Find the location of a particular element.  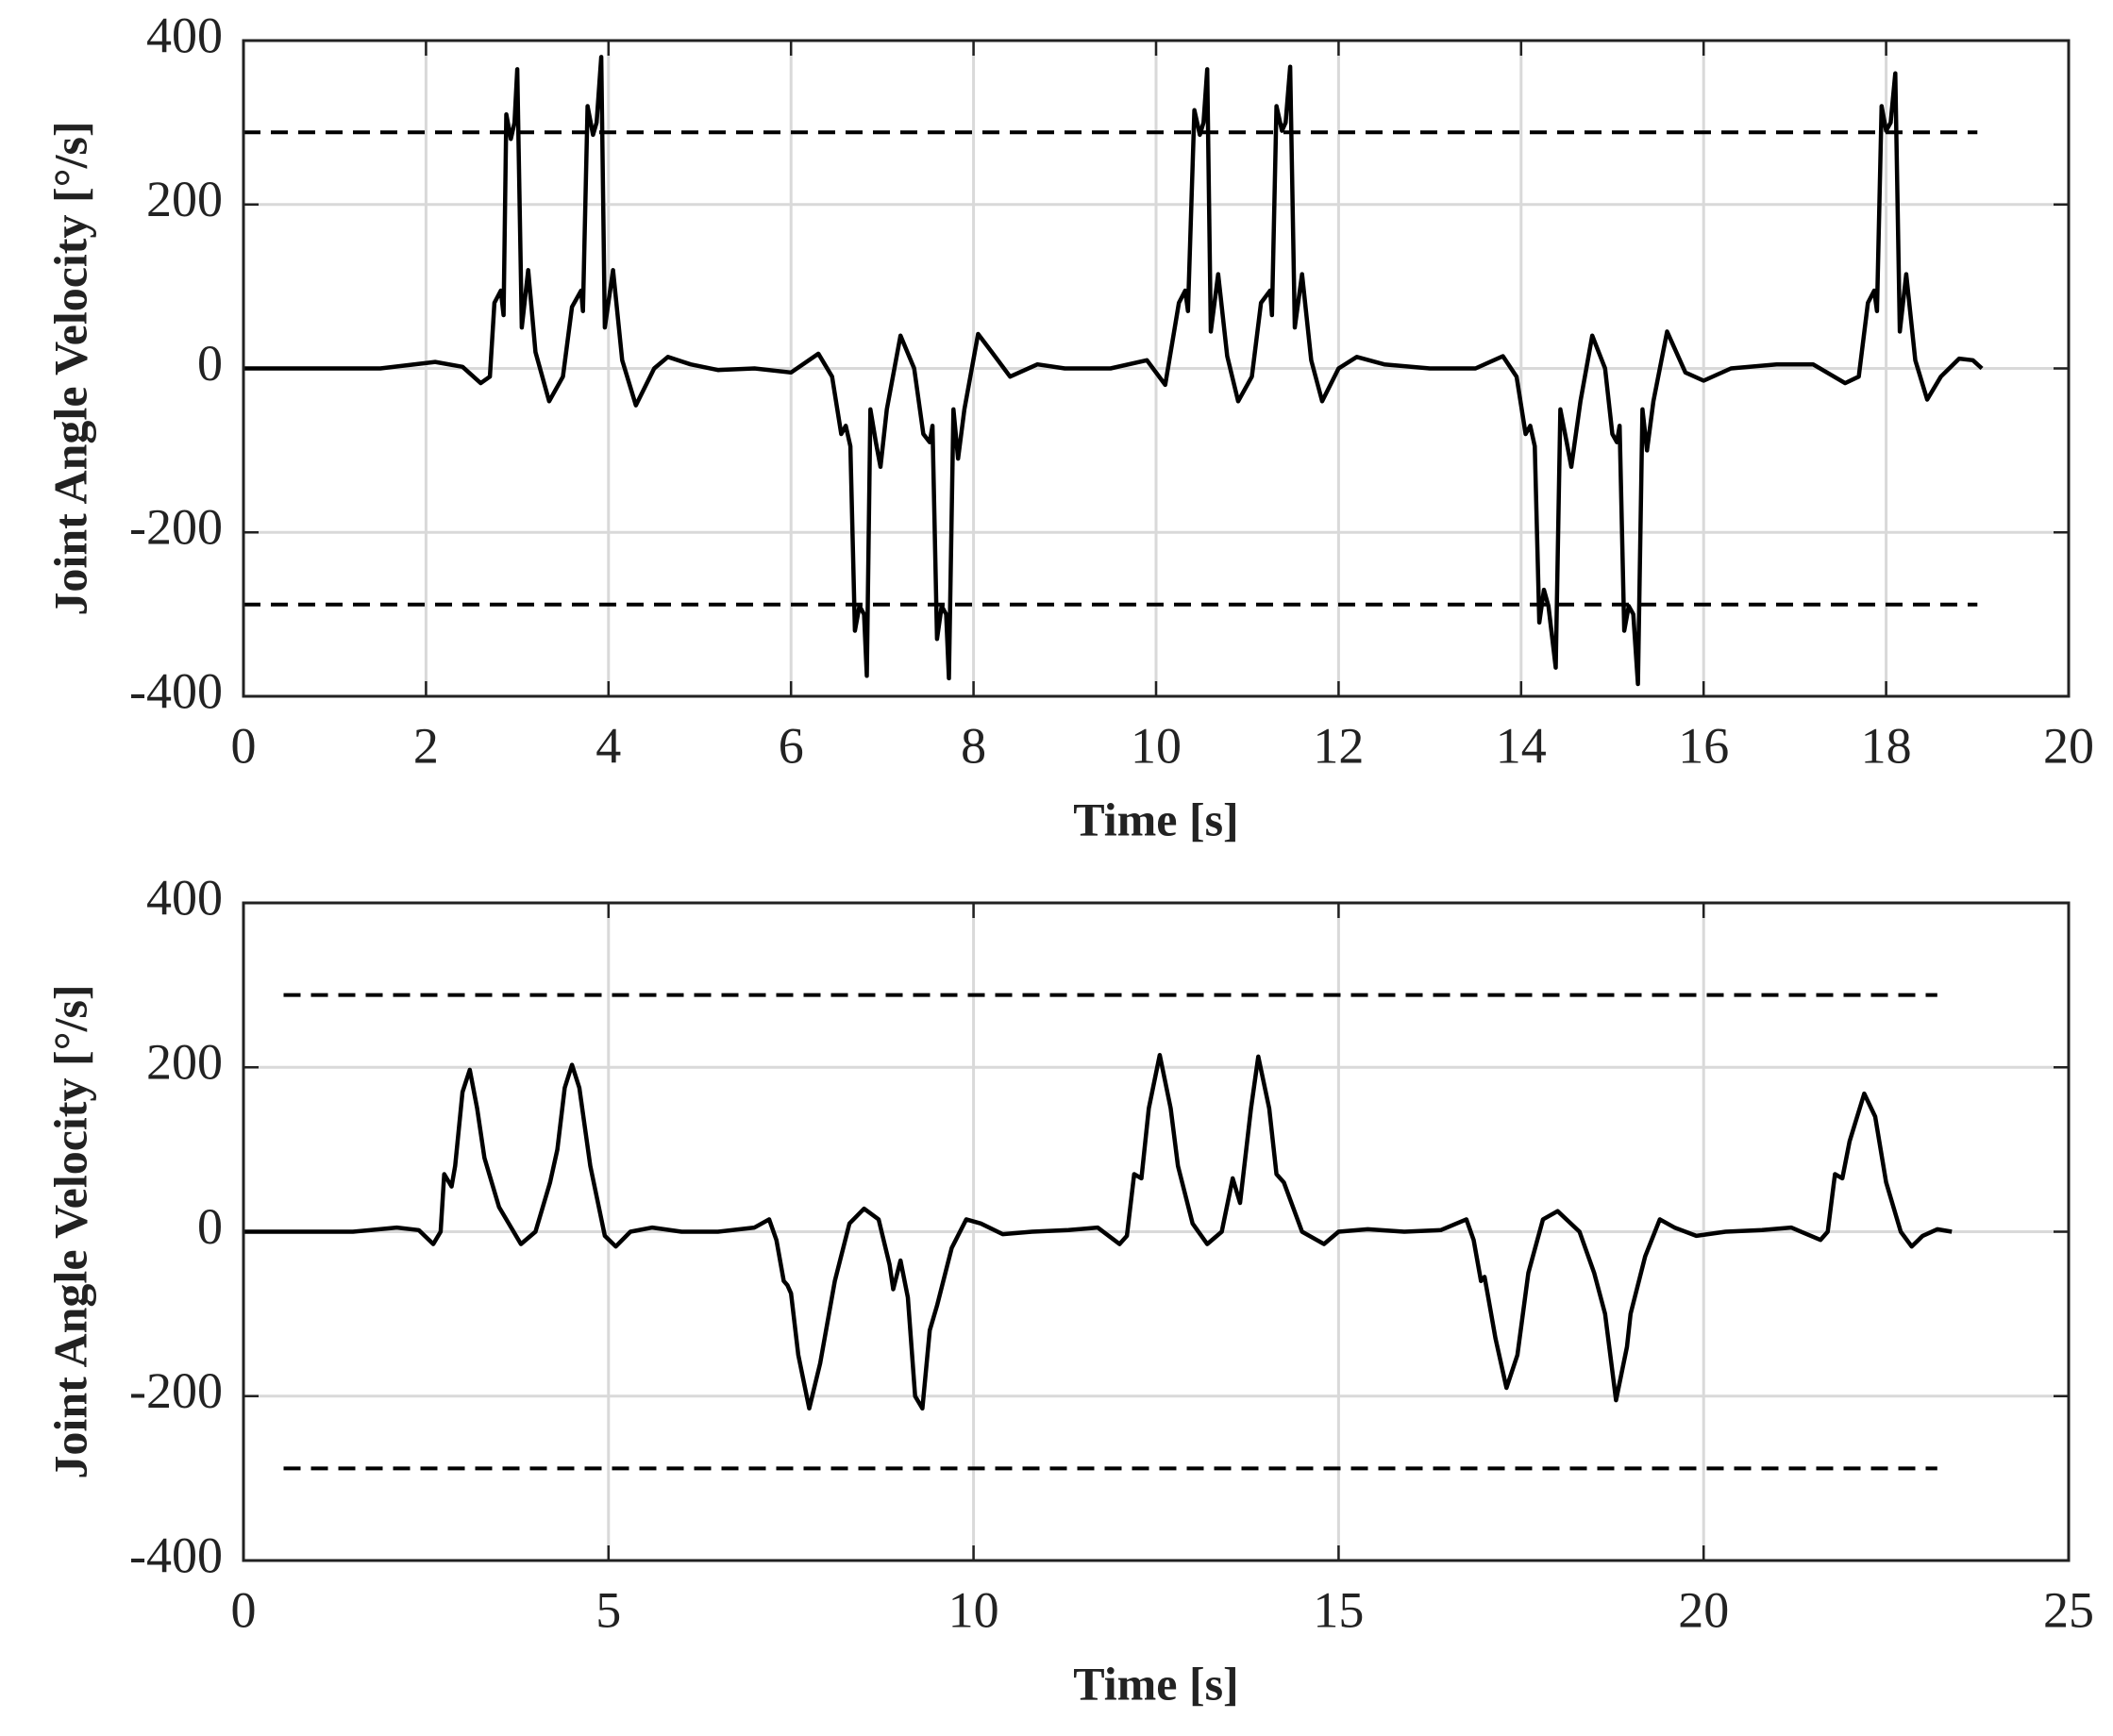

x-tick-label: 14 is located at coordinates (1521, 746).